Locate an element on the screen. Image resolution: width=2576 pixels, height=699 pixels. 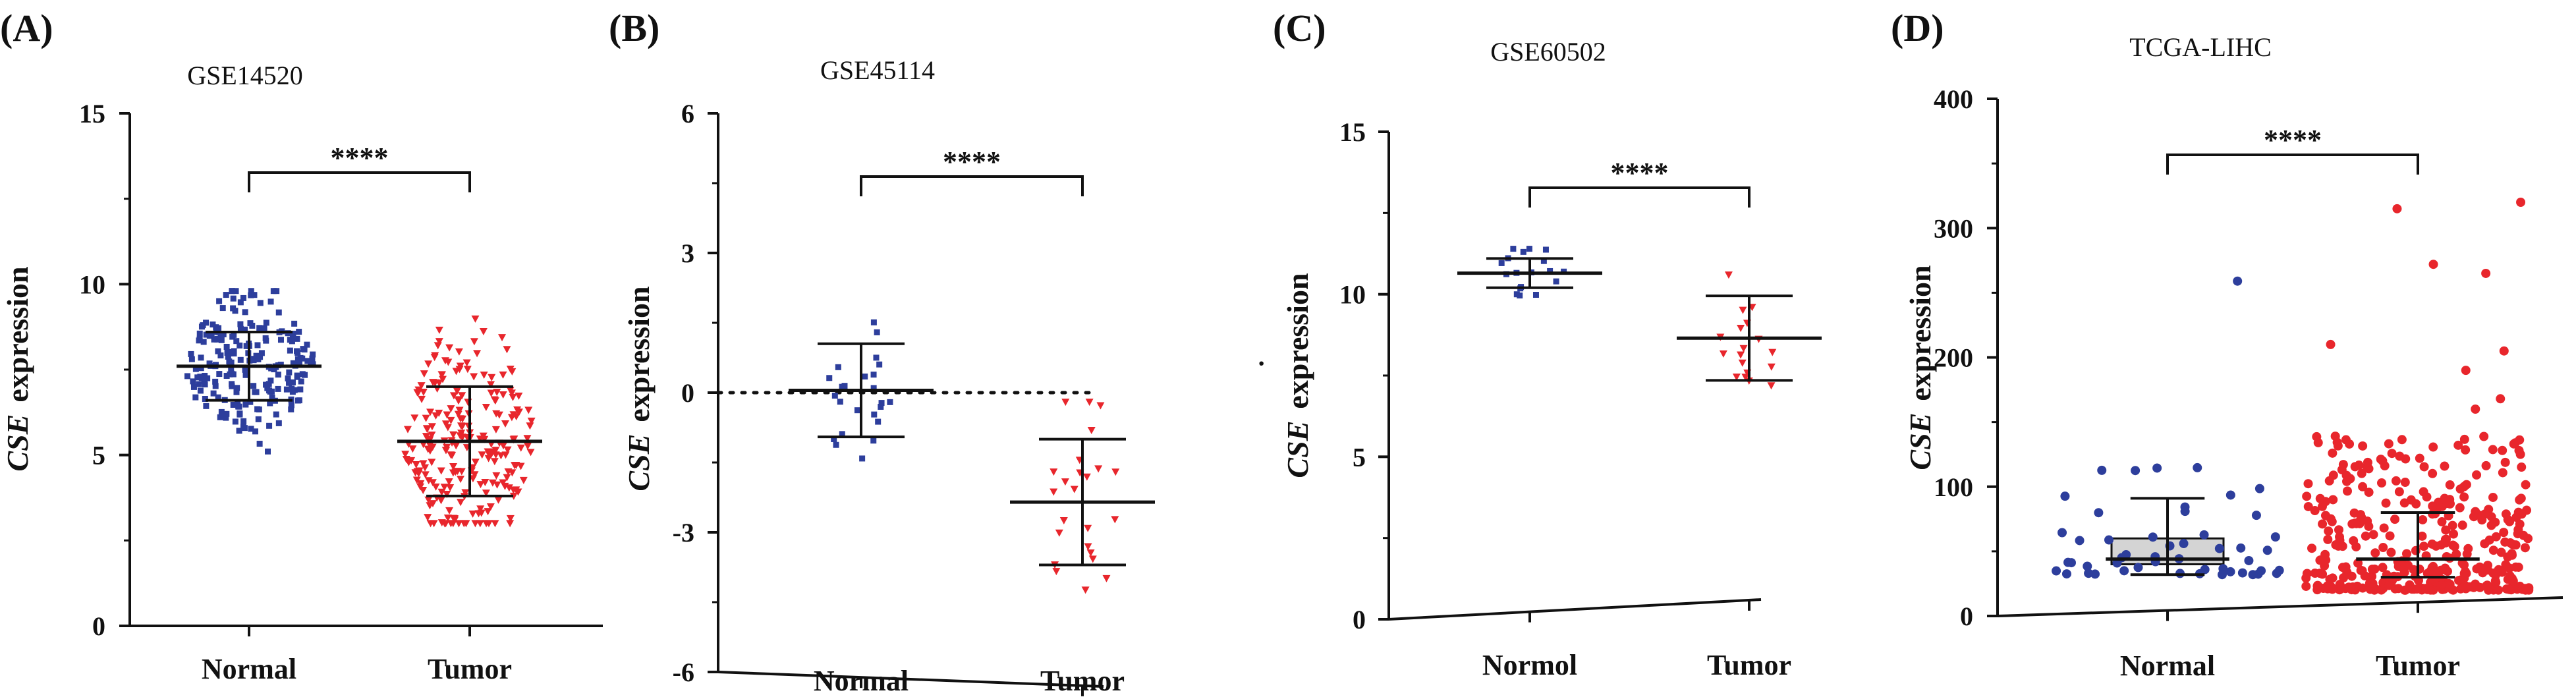
y-tick-label: 300 is located at coordinates (1953, 228).